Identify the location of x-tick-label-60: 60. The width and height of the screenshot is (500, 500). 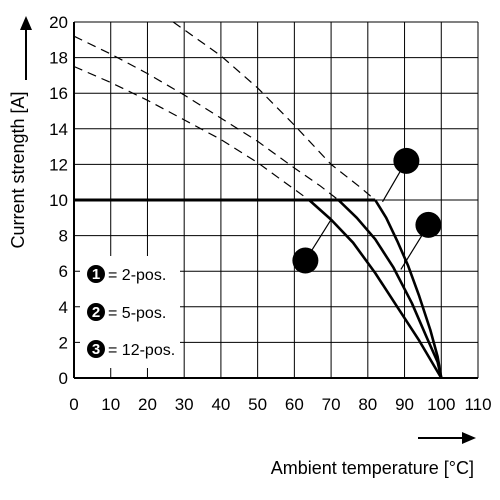
(294, 404).